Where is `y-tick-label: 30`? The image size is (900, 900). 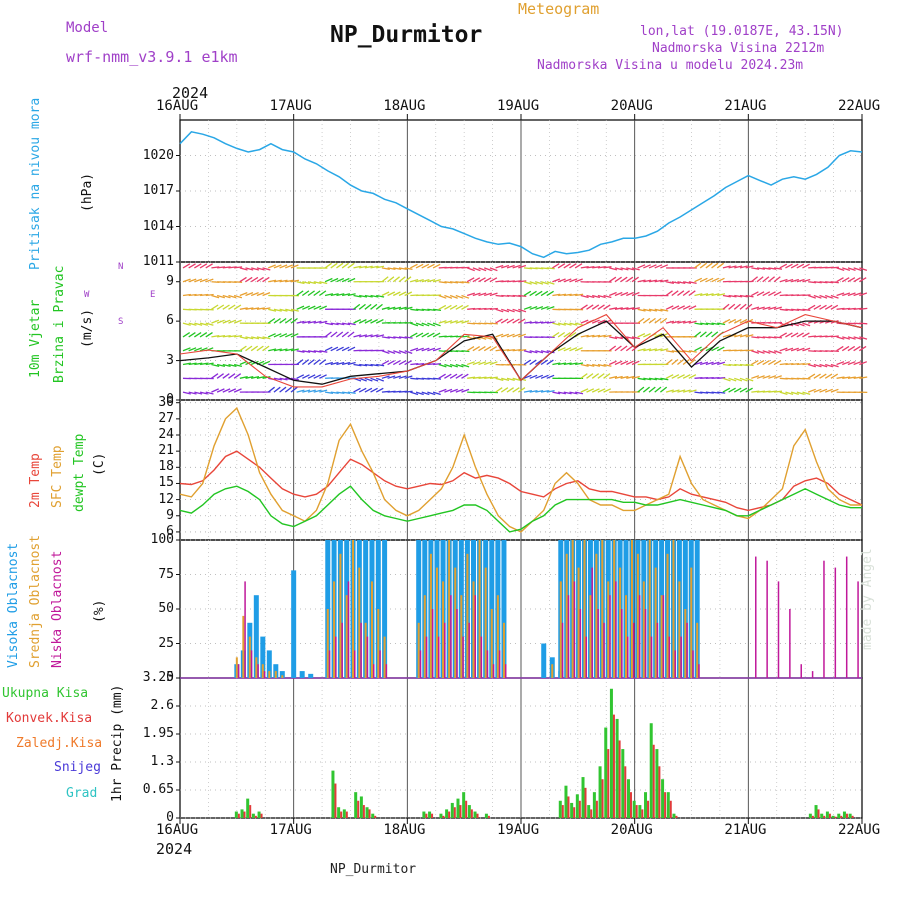
y-tick-label: 30 is located at coordinates (166, 402).